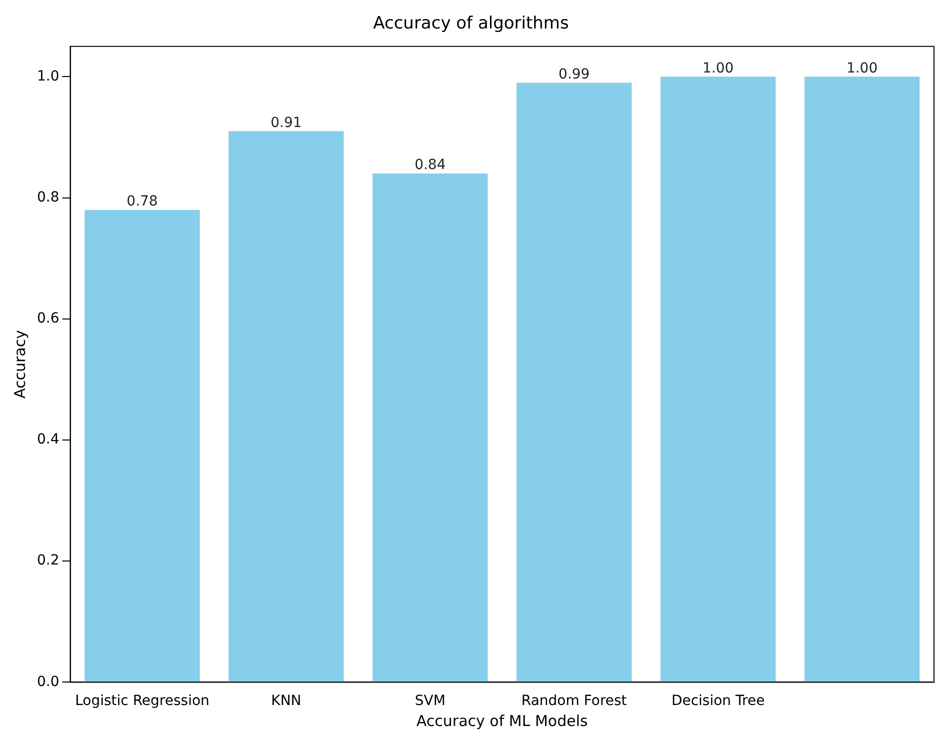 This screenshot has width=944, height=739. What do you see at coordinates (430, 701) in the screenshot?
I see `x-tick-label: SVM` at bounding box center [430, 701].